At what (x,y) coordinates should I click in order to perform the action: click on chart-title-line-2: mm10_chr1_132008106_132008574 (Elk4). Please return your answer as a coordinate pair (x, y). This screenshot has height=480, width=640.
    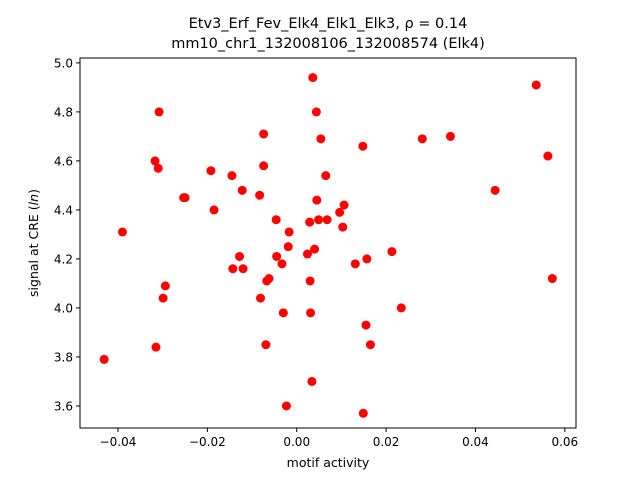
    Looking at the image, I should click on (328, 44).